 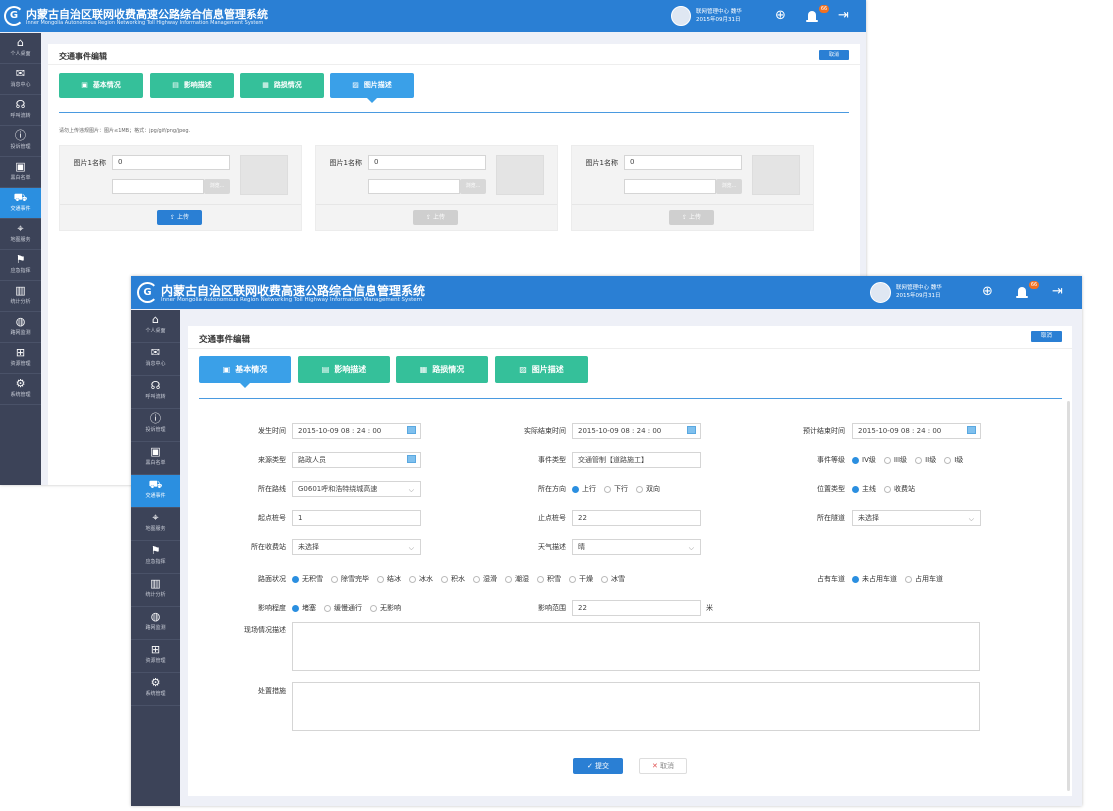 What do you see at coordinates (874, 579) in the screenshot?
I see `lane-option: 未占用车道` at bounding box center [874, 579].